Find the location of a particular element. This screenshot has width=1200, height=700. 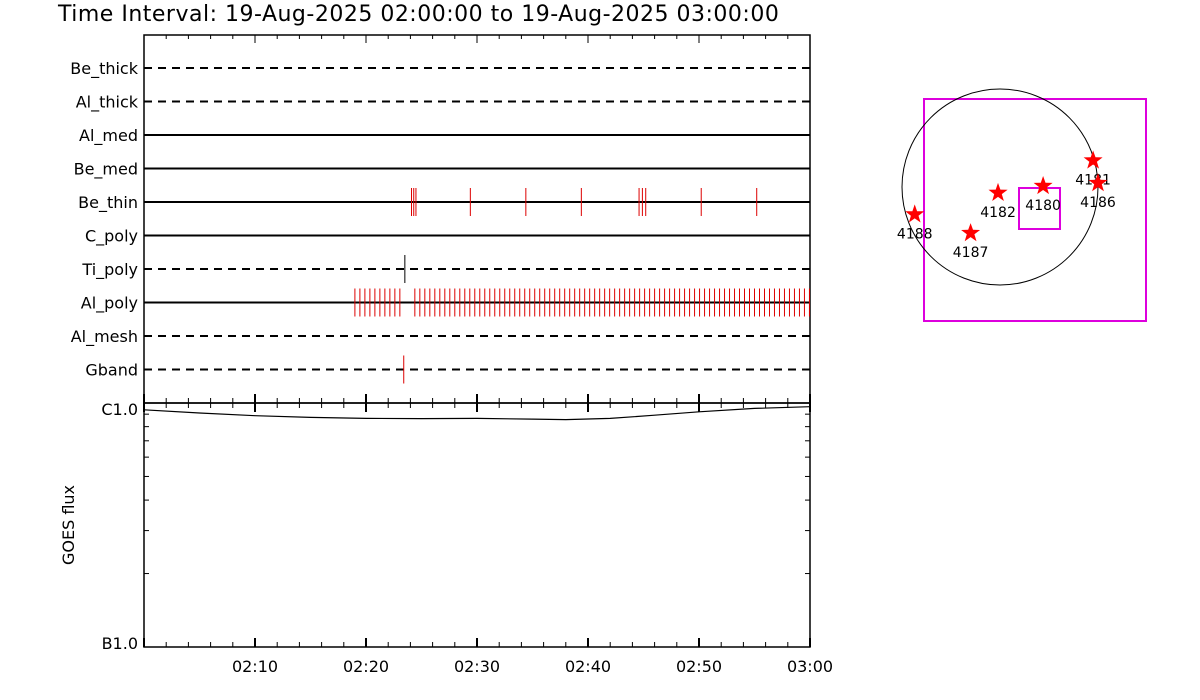

filter-label-Al_med: Al_med is located at coordinates (108, 136).